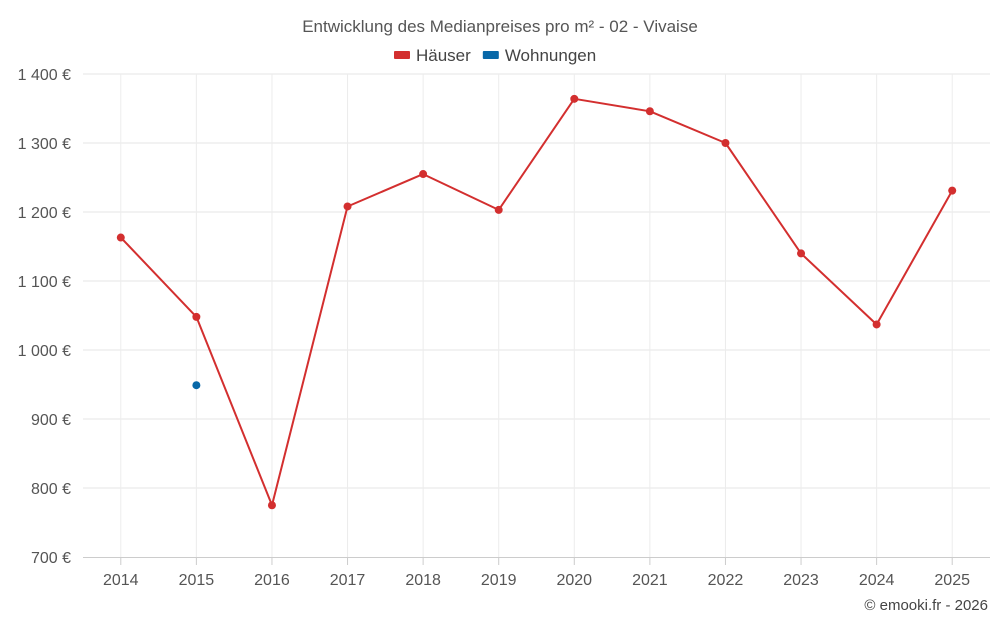 The width and height of the screenshot is (1000, 625). Describe the element at coordinates (44, 213) in the screenshot. I see `y-tick-label: 1 200 €` at that location.